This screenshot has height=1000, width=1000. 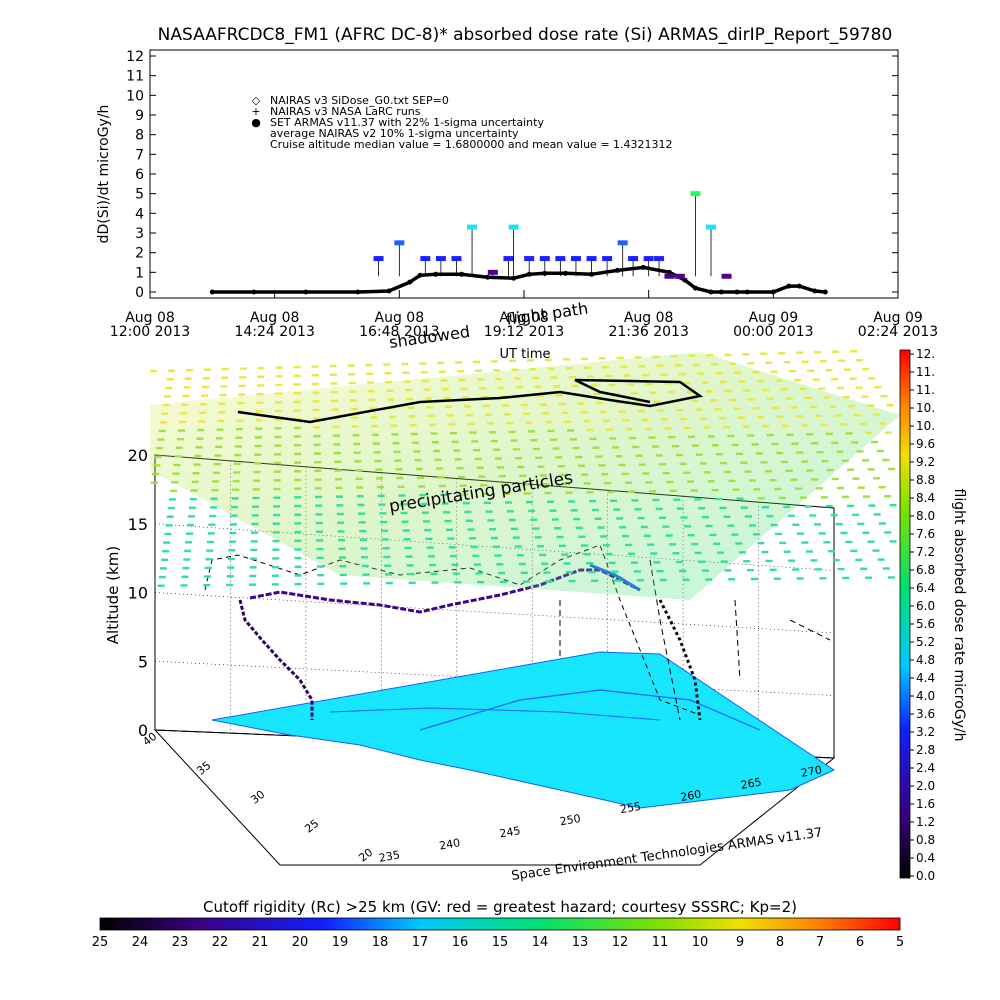 What do you see at coordinates (256, 122) in the screenshot?
I see `legend-symbol: ●` at bounding box center [256, 122].